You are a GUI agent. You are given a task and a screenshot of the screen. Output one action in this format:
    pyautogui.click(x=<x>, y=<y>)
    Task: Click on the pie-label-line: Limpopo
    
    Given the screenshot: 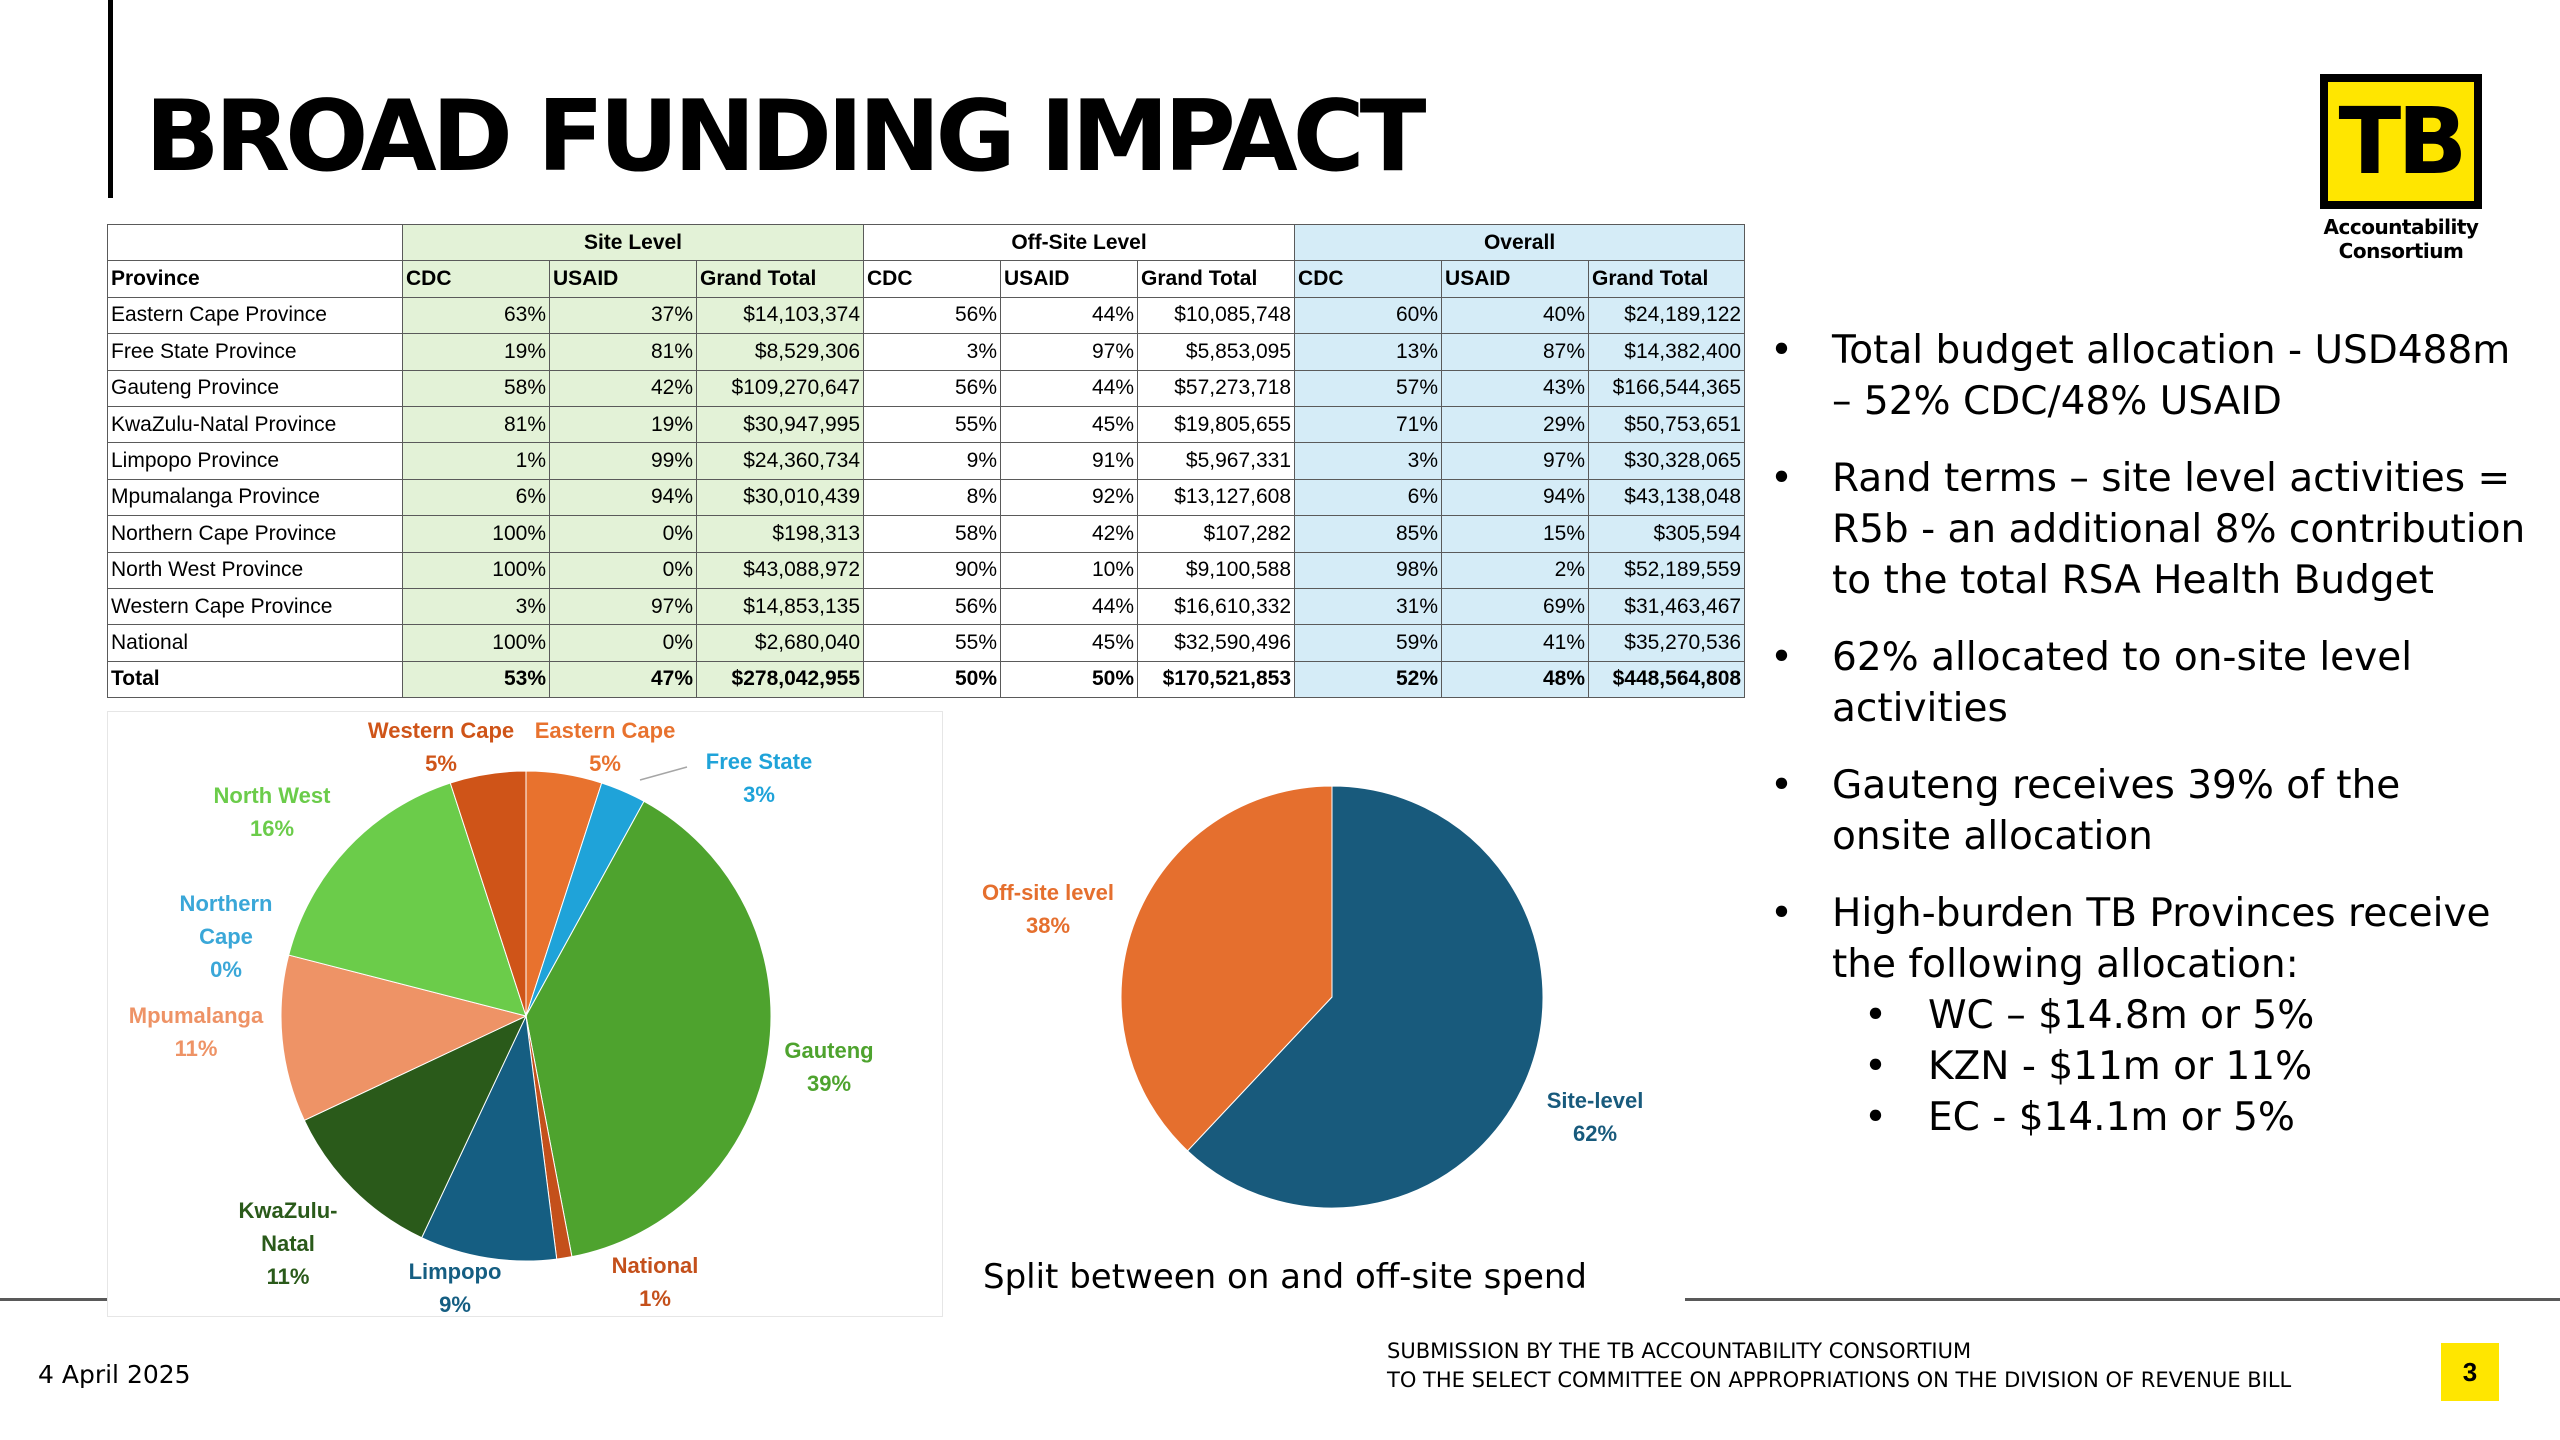 What is the action you would take?
    pyautogui.click(x=455, y=1271)
    